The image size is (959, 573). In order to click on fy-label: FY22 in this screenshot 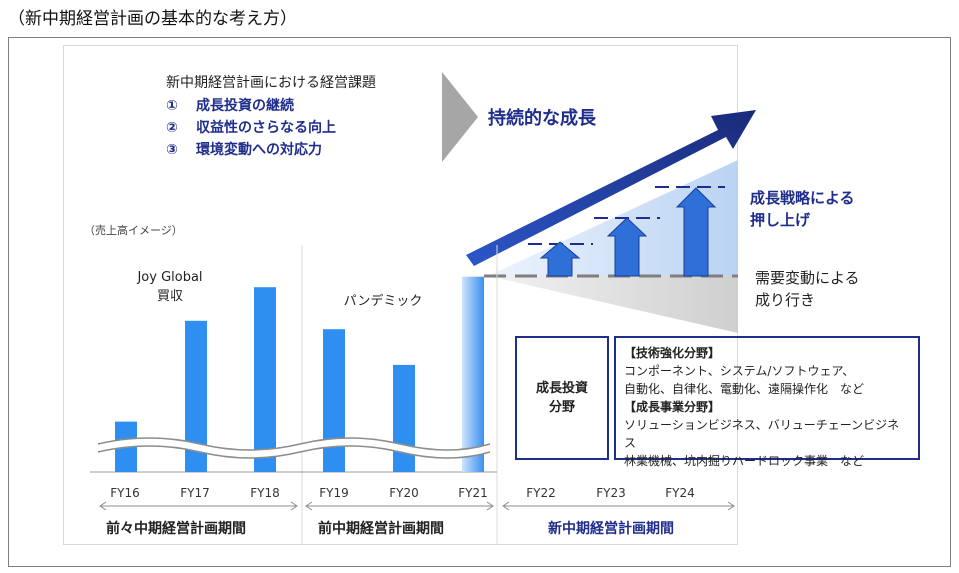, I will do `click(541, 493)`.